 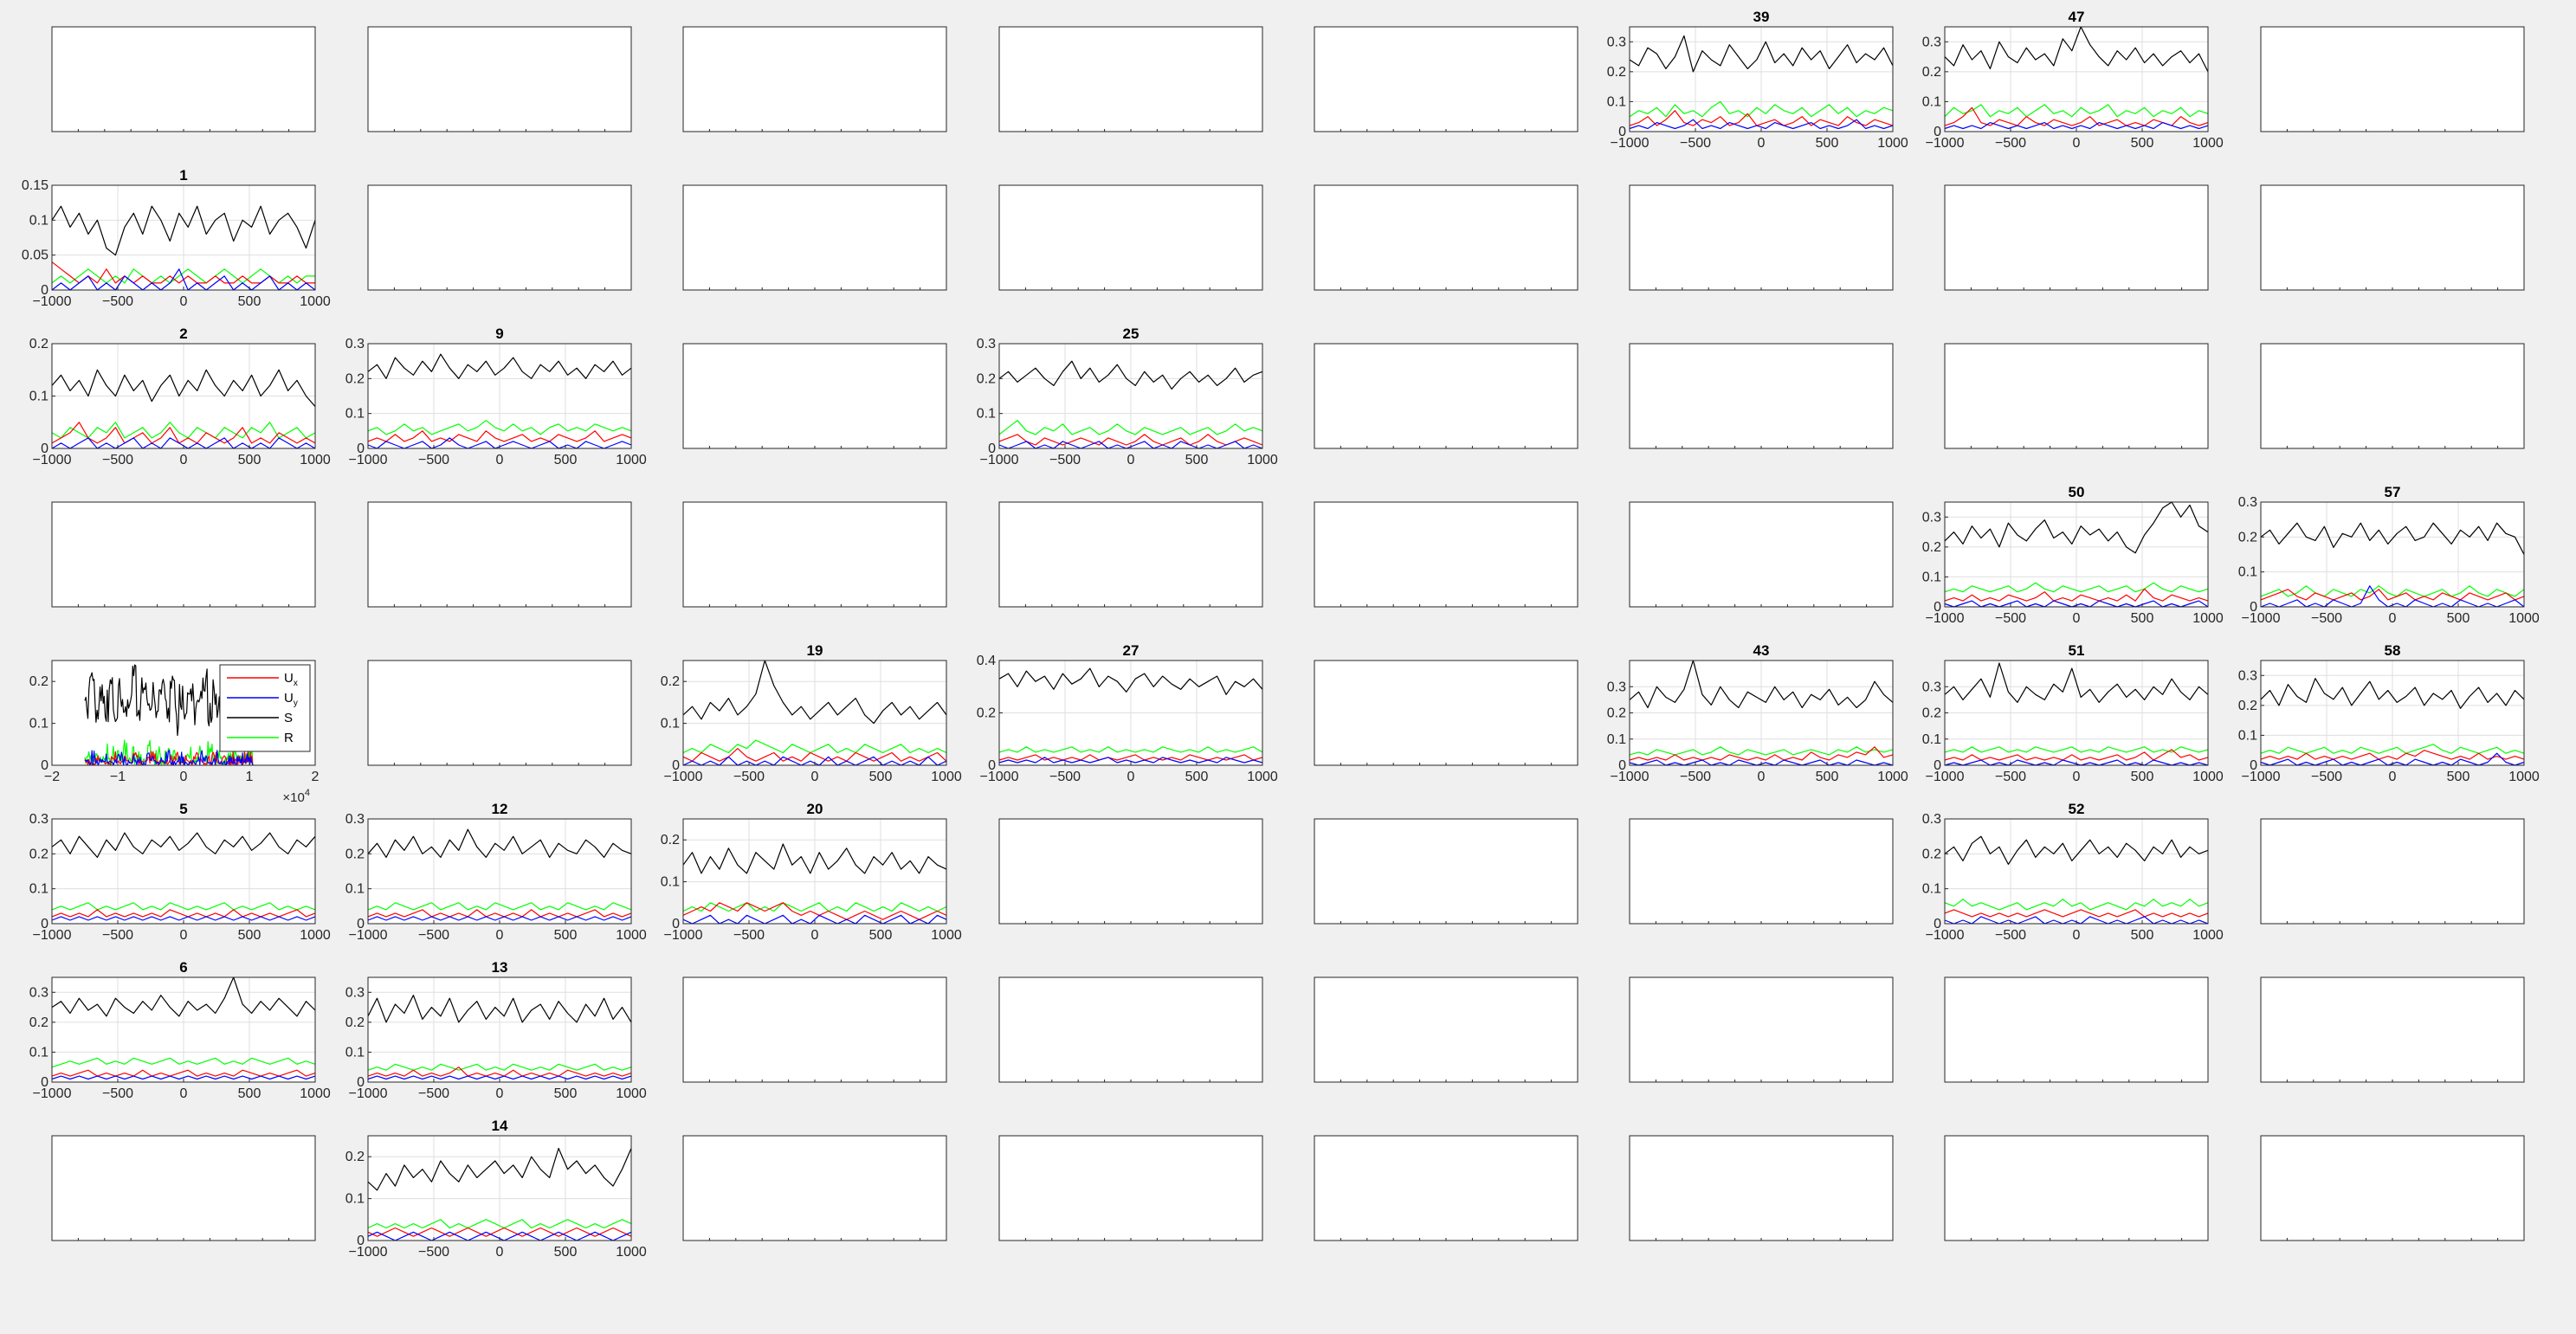 I want to click on legend: Ux Uy SR, so click(x=265, y=708).